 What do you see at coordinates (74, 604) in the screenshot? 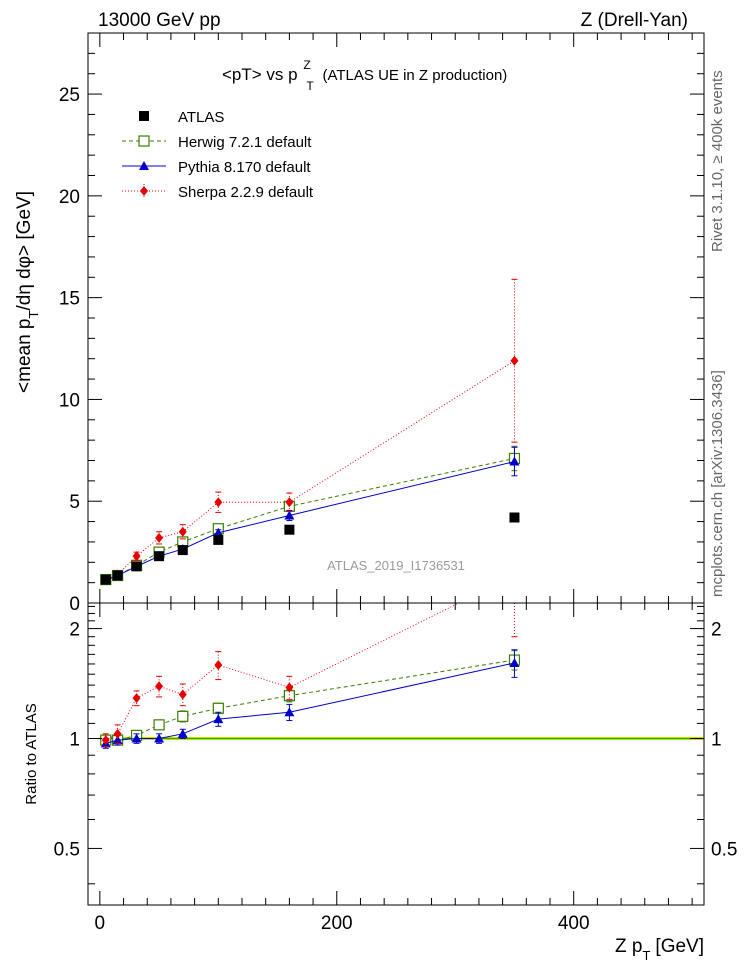
I see `top-ytick-label: 0` at bounding box center [74, 604].